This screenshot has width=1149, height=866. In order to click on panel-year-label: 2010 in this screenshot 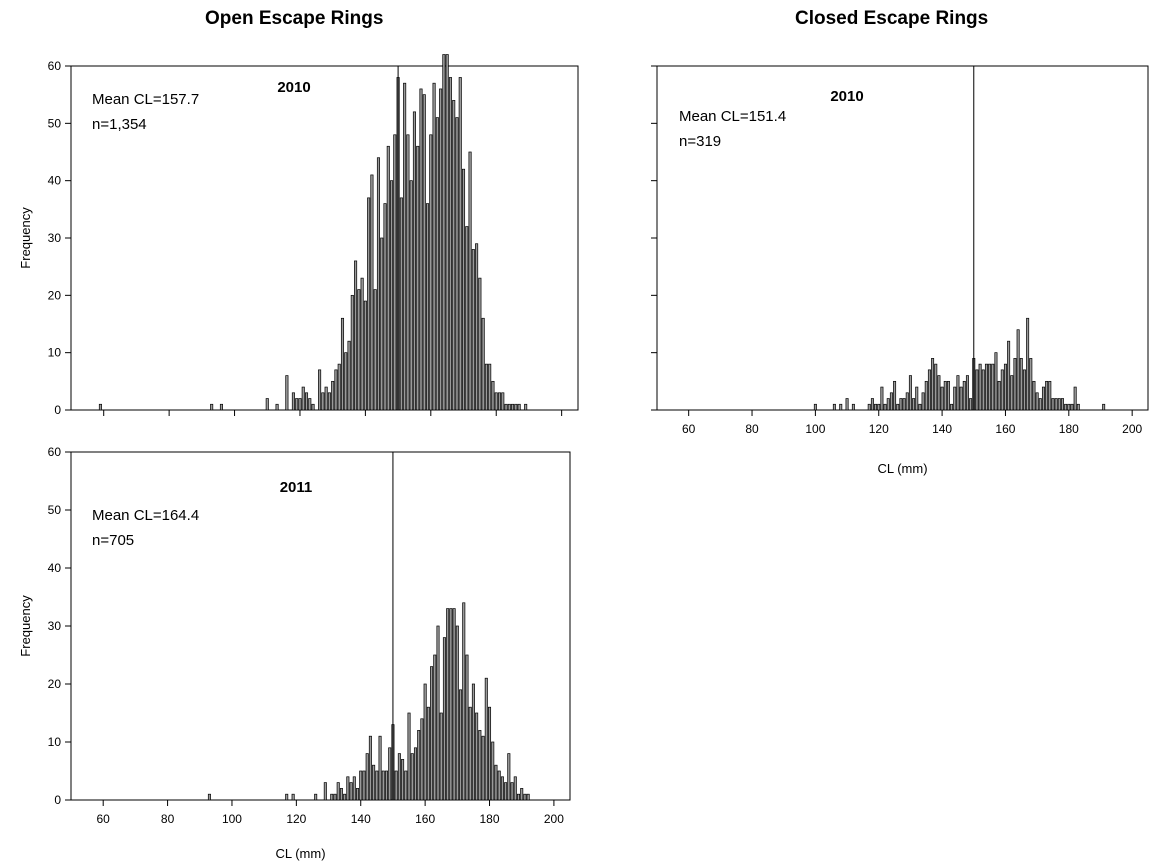, I will do `click(293, 87)`.